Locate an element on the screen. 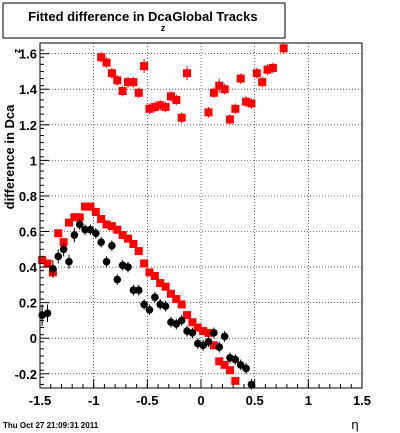  timestamp: Thu Oct 27 21:09:31 2011 is located at coordinates (51, 425).